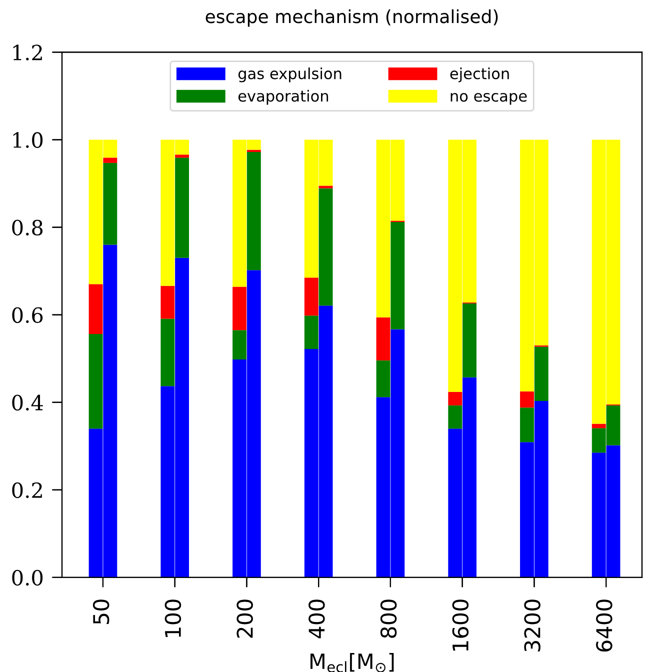  I want to click on y-tick-label: 1.0, so click(28, 140).